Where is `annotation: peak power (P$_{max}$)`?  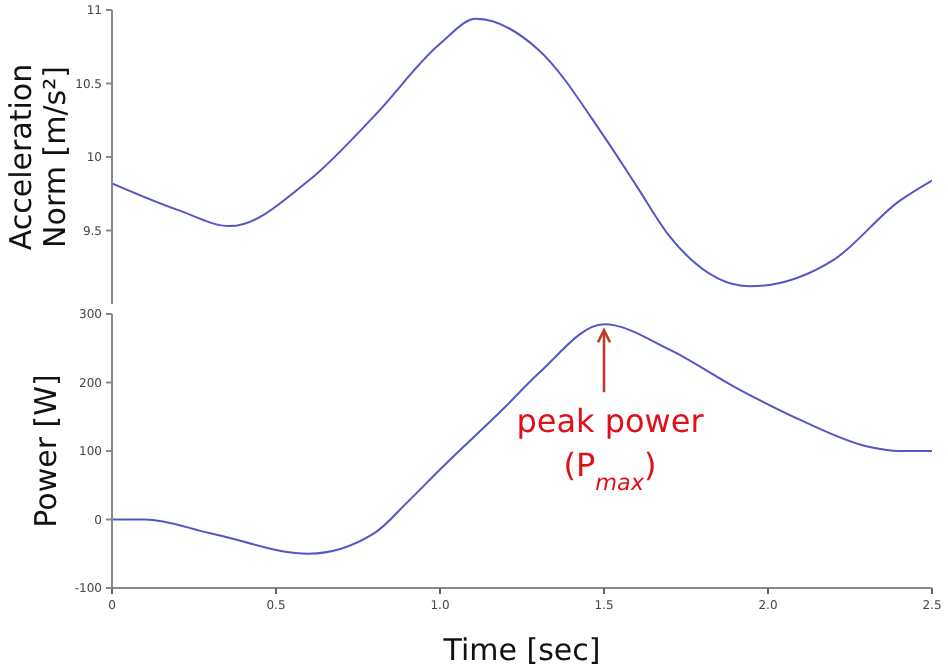
annotation: peak power (P$_{max}$) is located at coordinates (610, 449).